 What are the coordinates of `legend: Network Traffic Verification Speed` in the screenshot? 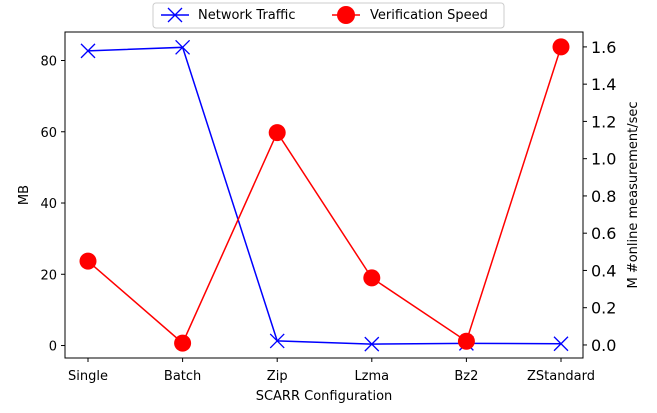 It's located at (328, 15).